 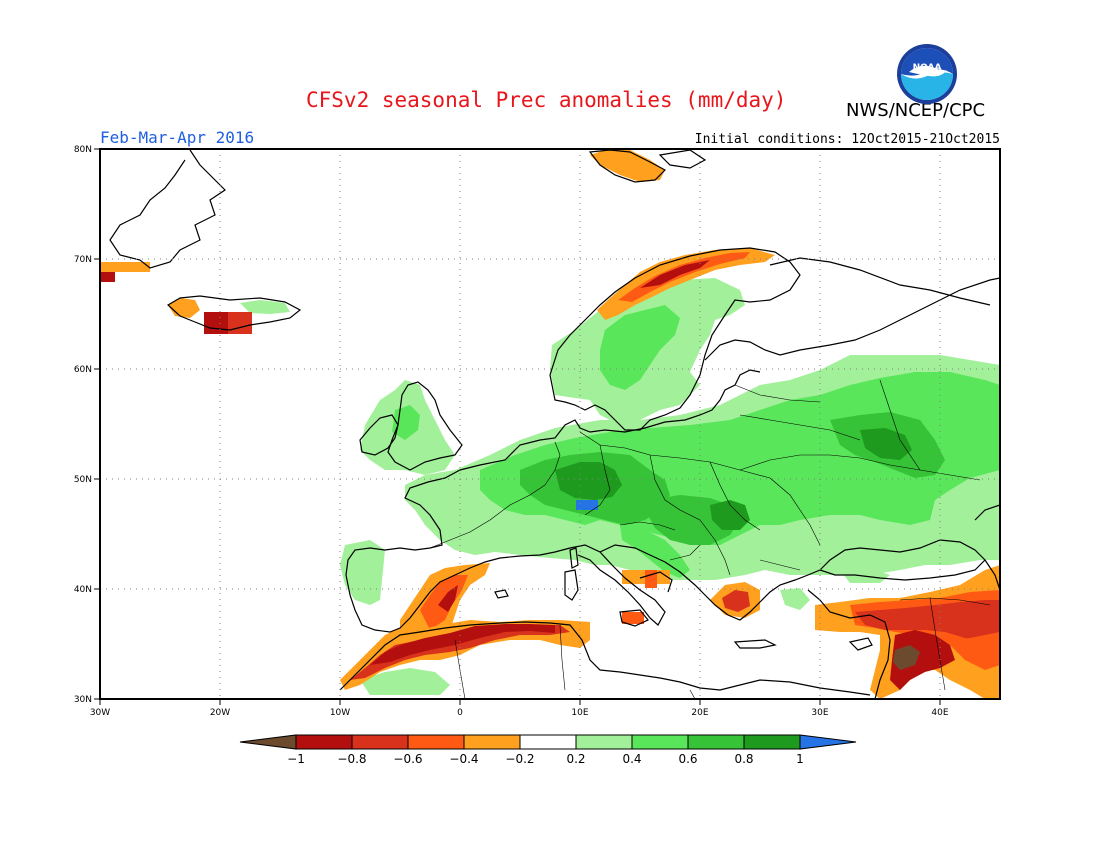 What do you see at coordinates (83, 425) in the screenshot?
I see `lat-labels: 30N 40N 50N 60N 70N 80N` at bounding box center [83, 425].